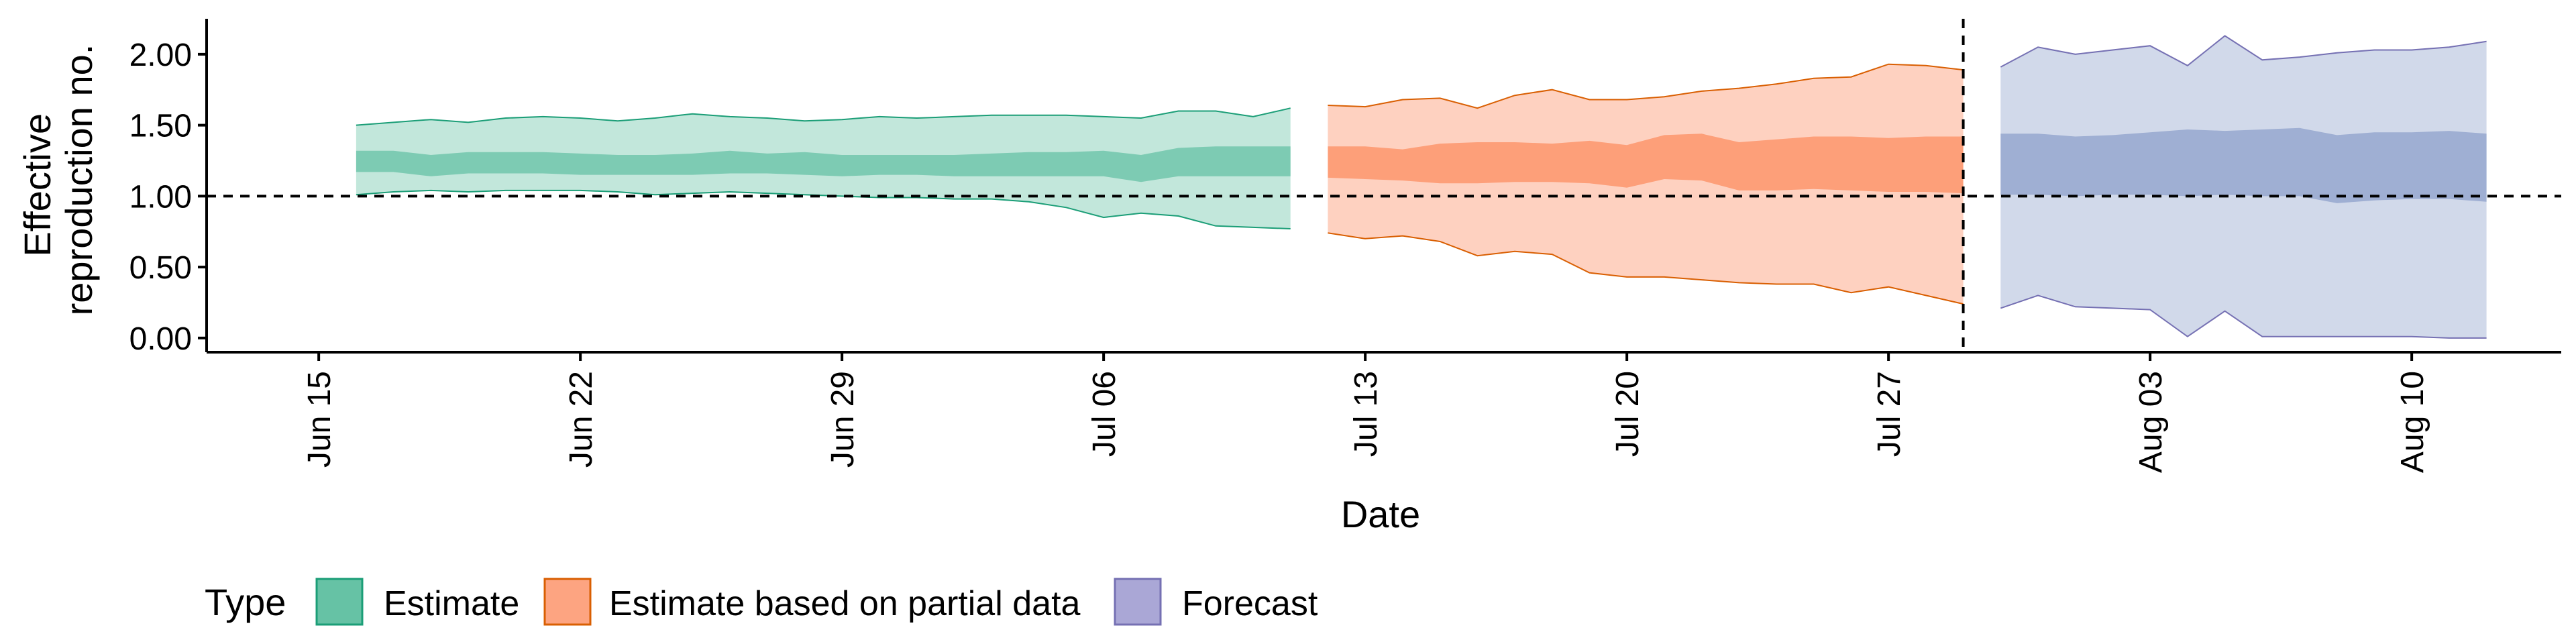 The width and height of the screenshot is (2576, 644). Describe the element at coordinates (1646, 163) in the screenshot. I see `band-50-estimate-based-on-partial-data` at that location.